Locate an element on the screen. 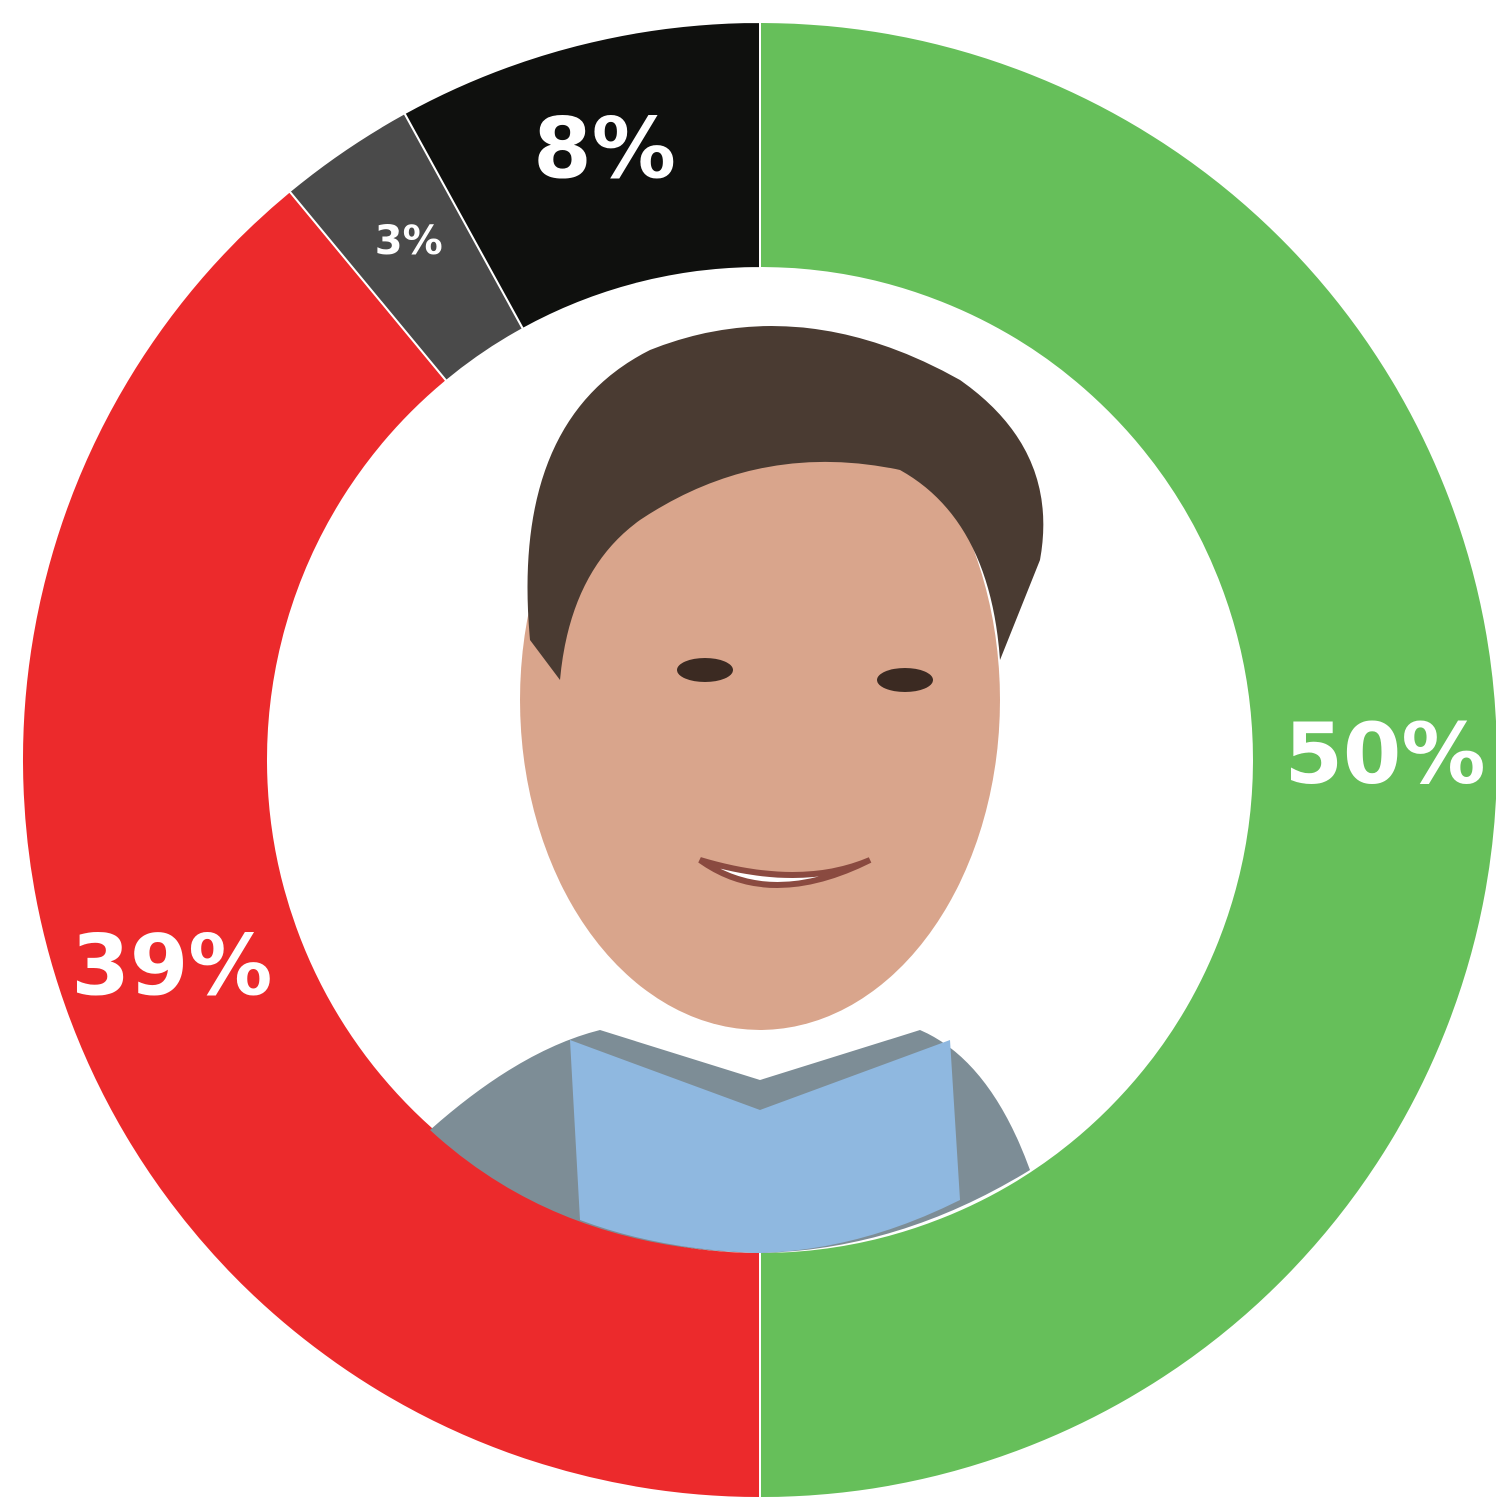 The image size is (1496, 1499). value-label: 39% is located at coordinates (171, 966).